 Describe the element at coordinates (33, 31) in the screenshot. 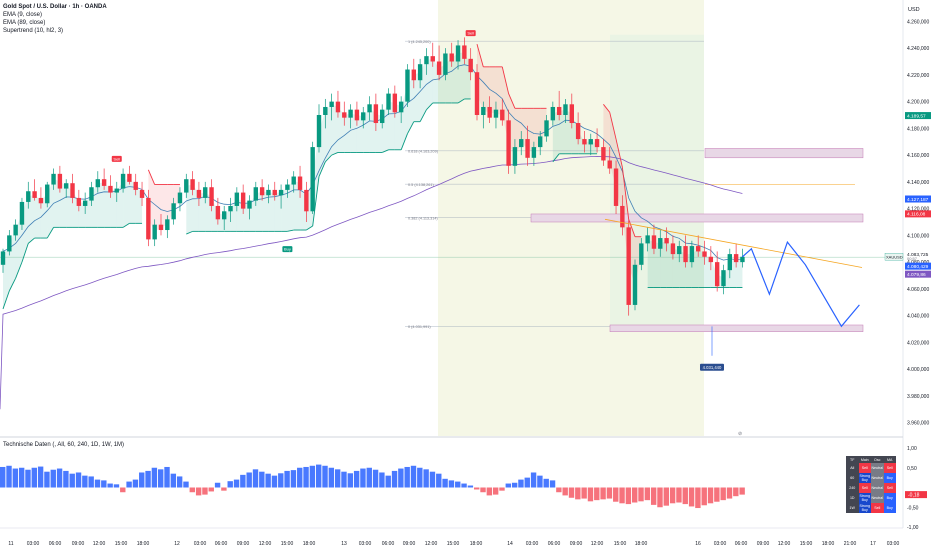

I see `supertrend-legend: Supertrend (10, hl2, 3)` at that location.